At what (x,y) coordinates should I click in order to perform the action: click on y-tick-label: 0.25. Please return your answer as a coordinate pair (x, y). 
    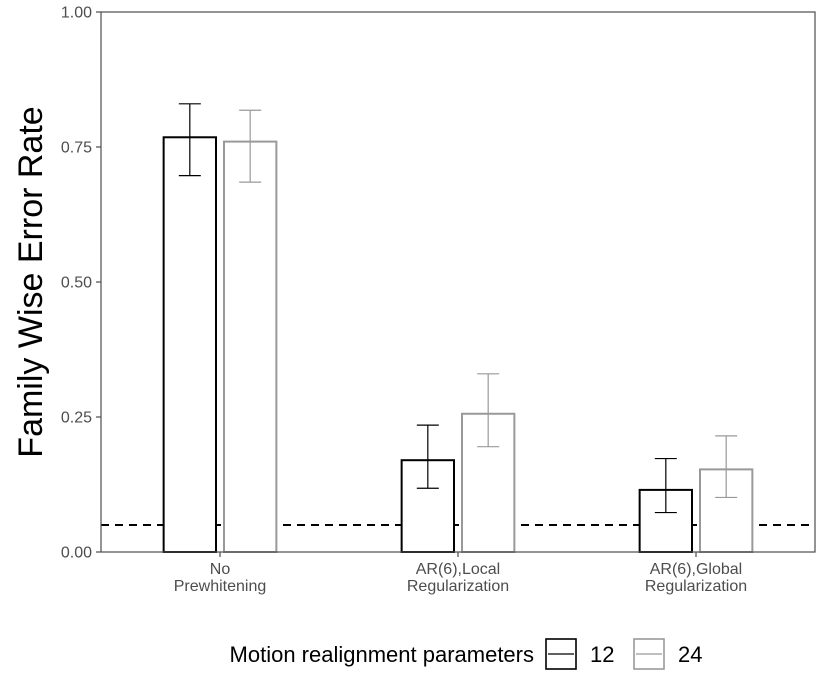
    Looking at the image, I should click on (76, 418).